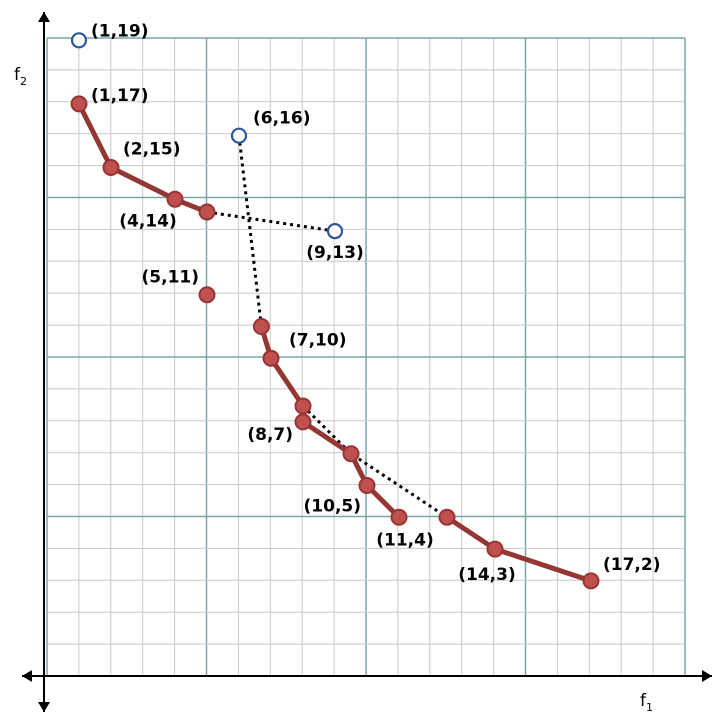 The height and width of the screenshot is (725, 725). What do you see at coordinates (119, 96) in the screenshot?
I see `point-label: (1,17)` at bounding box center [119, 96].